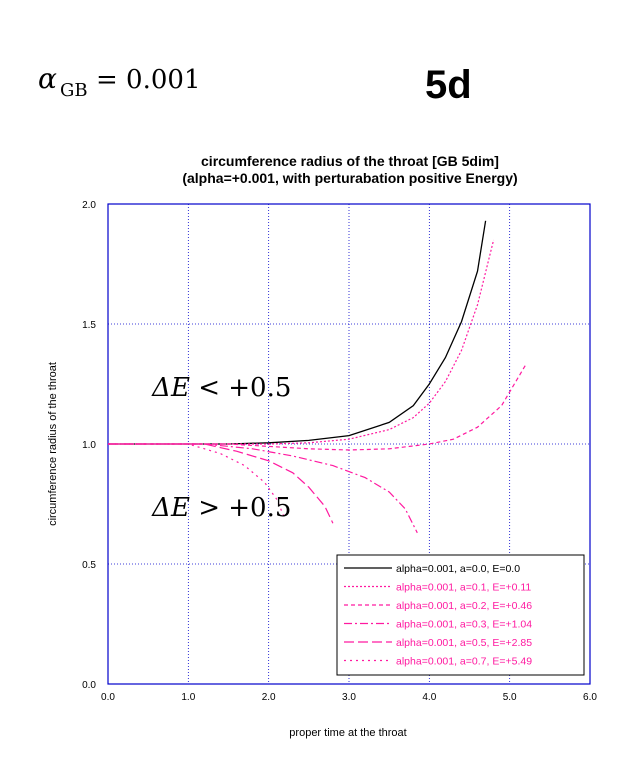 This screenshot has height=764, width=637. I want to click on y-tick-label: 0.0, so click(89, 685).